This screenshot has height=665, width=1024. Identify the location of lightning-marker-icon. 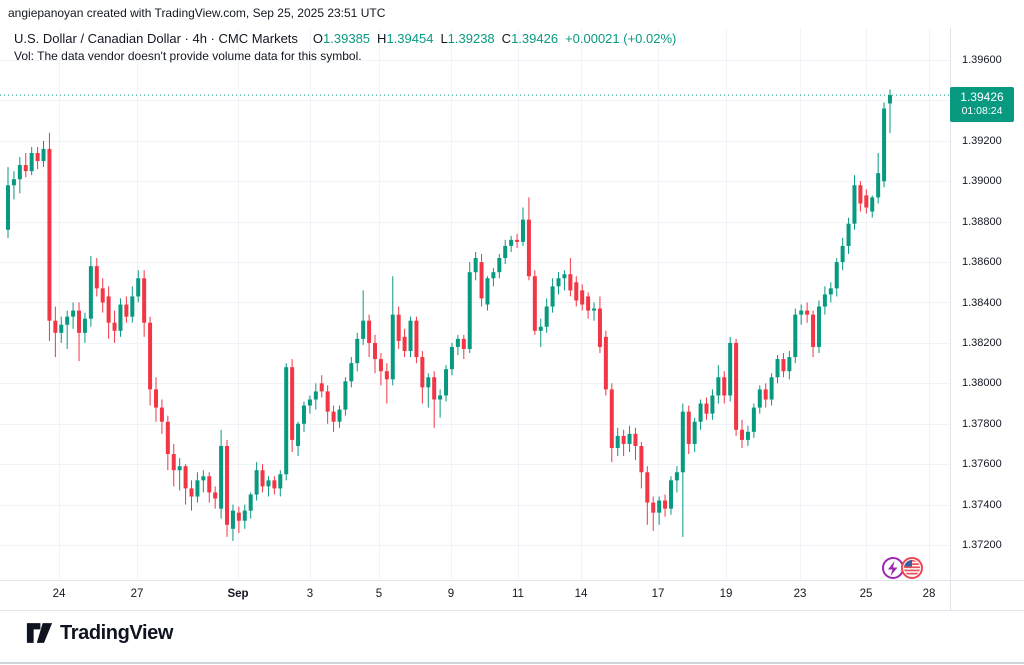
(893, 568).